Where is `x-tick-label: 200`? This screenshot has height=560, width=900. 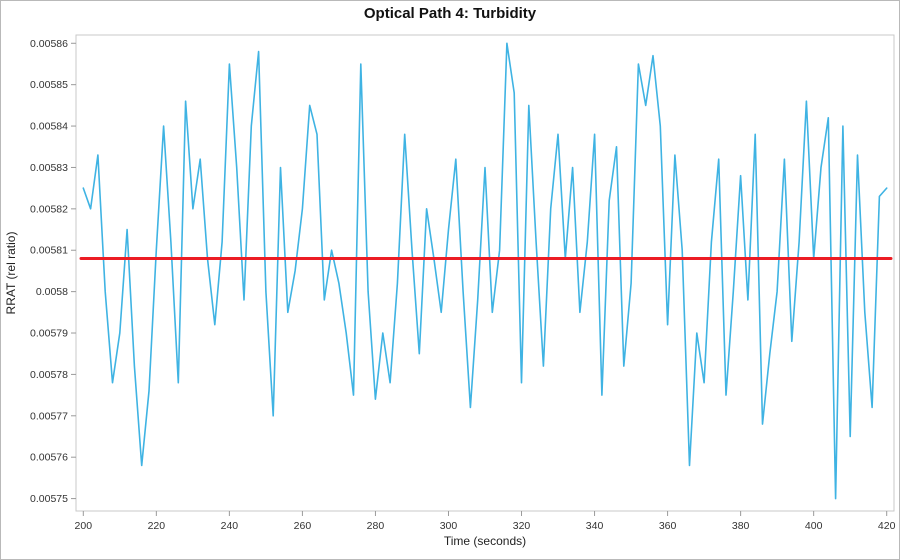 x-tick-label: 200 is located at coordinates (84, 526).